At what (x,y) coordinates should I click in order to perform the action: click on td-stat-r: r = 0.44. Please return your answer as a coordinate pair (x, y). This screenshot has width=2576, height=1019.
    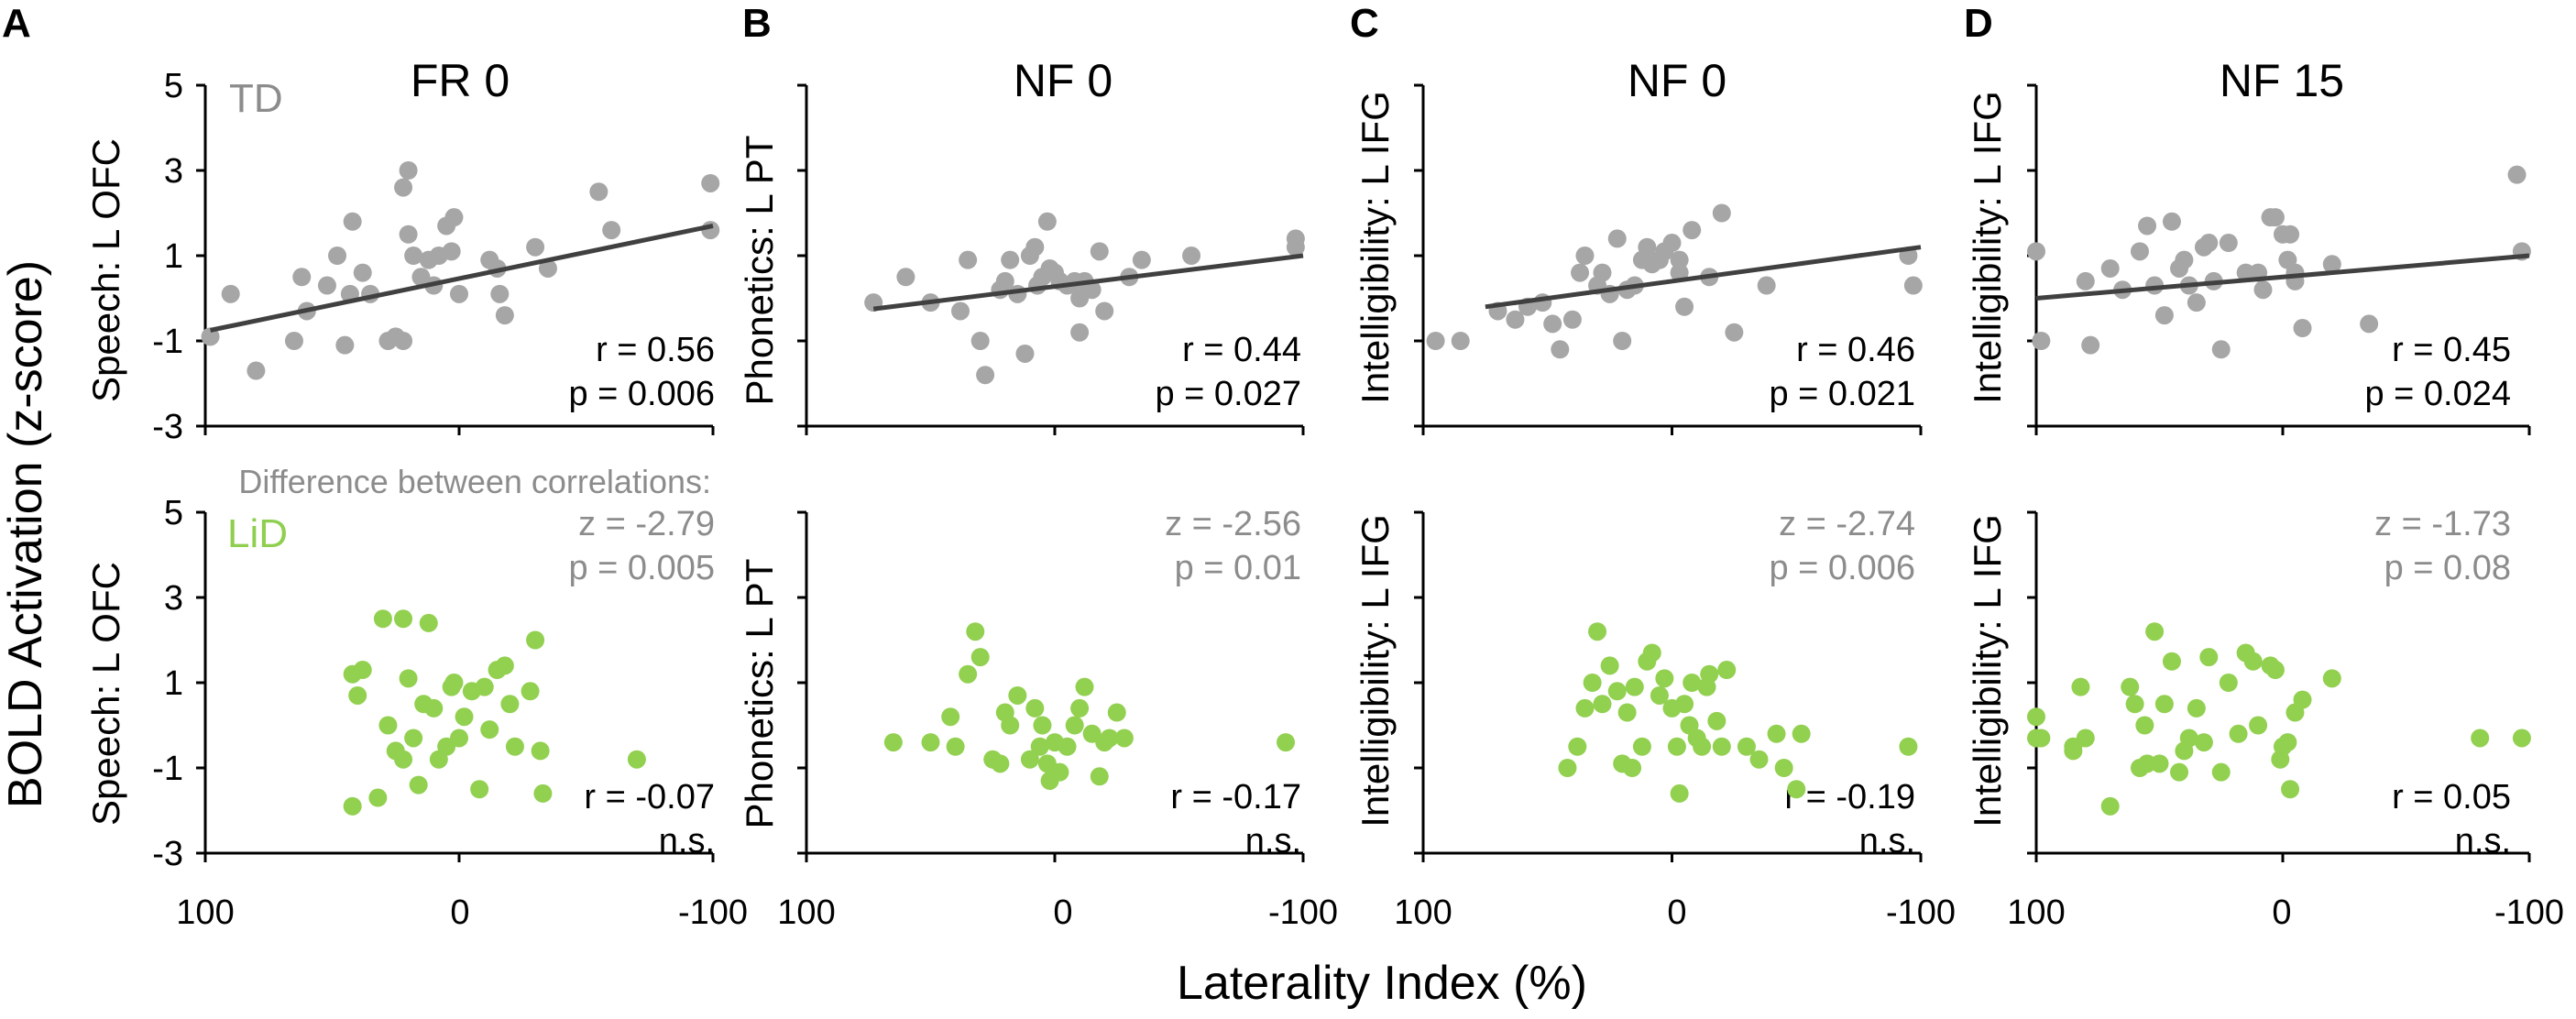
    Looking at the image, I should click on (1241, 350).